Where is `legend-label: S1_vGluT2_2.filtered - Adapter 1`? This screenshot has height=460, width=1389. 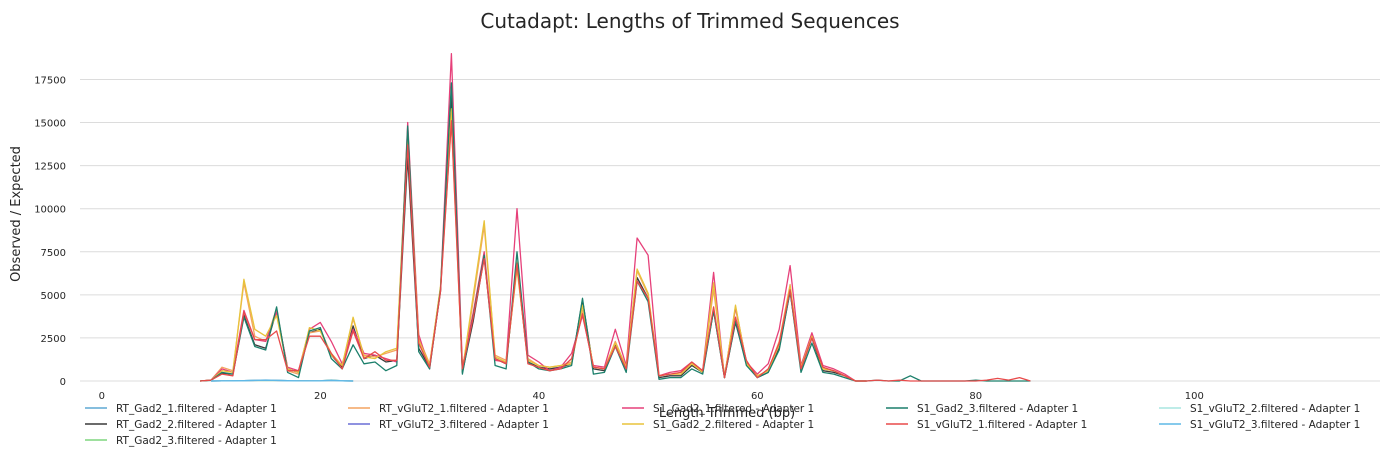 legend-label: S1_vGluT2_2.filtered - Adapter 1 is located at coordinates (1275, 409).